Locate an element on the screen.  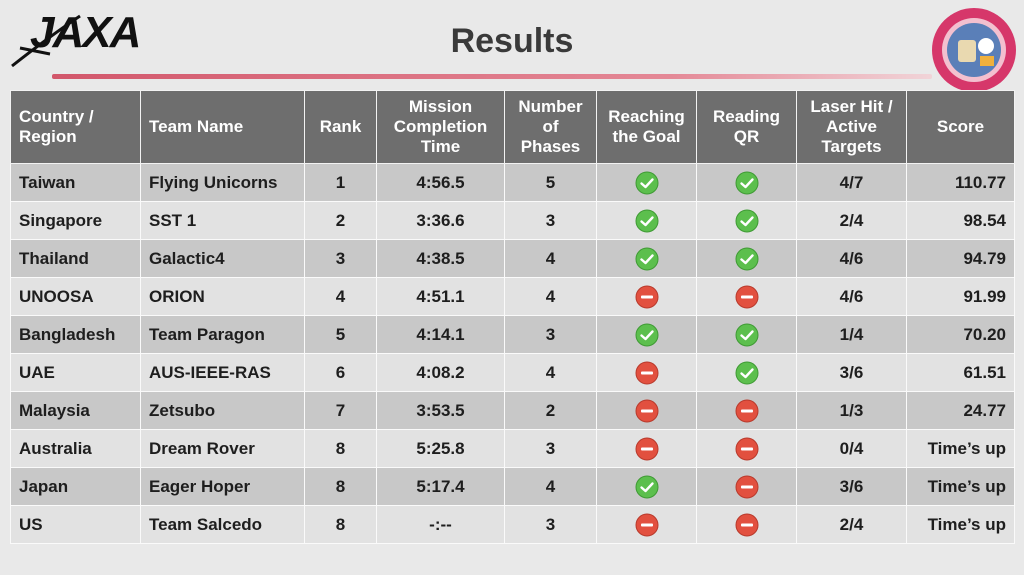
cell-country: Taiwan is located at coordinates (75, 182).